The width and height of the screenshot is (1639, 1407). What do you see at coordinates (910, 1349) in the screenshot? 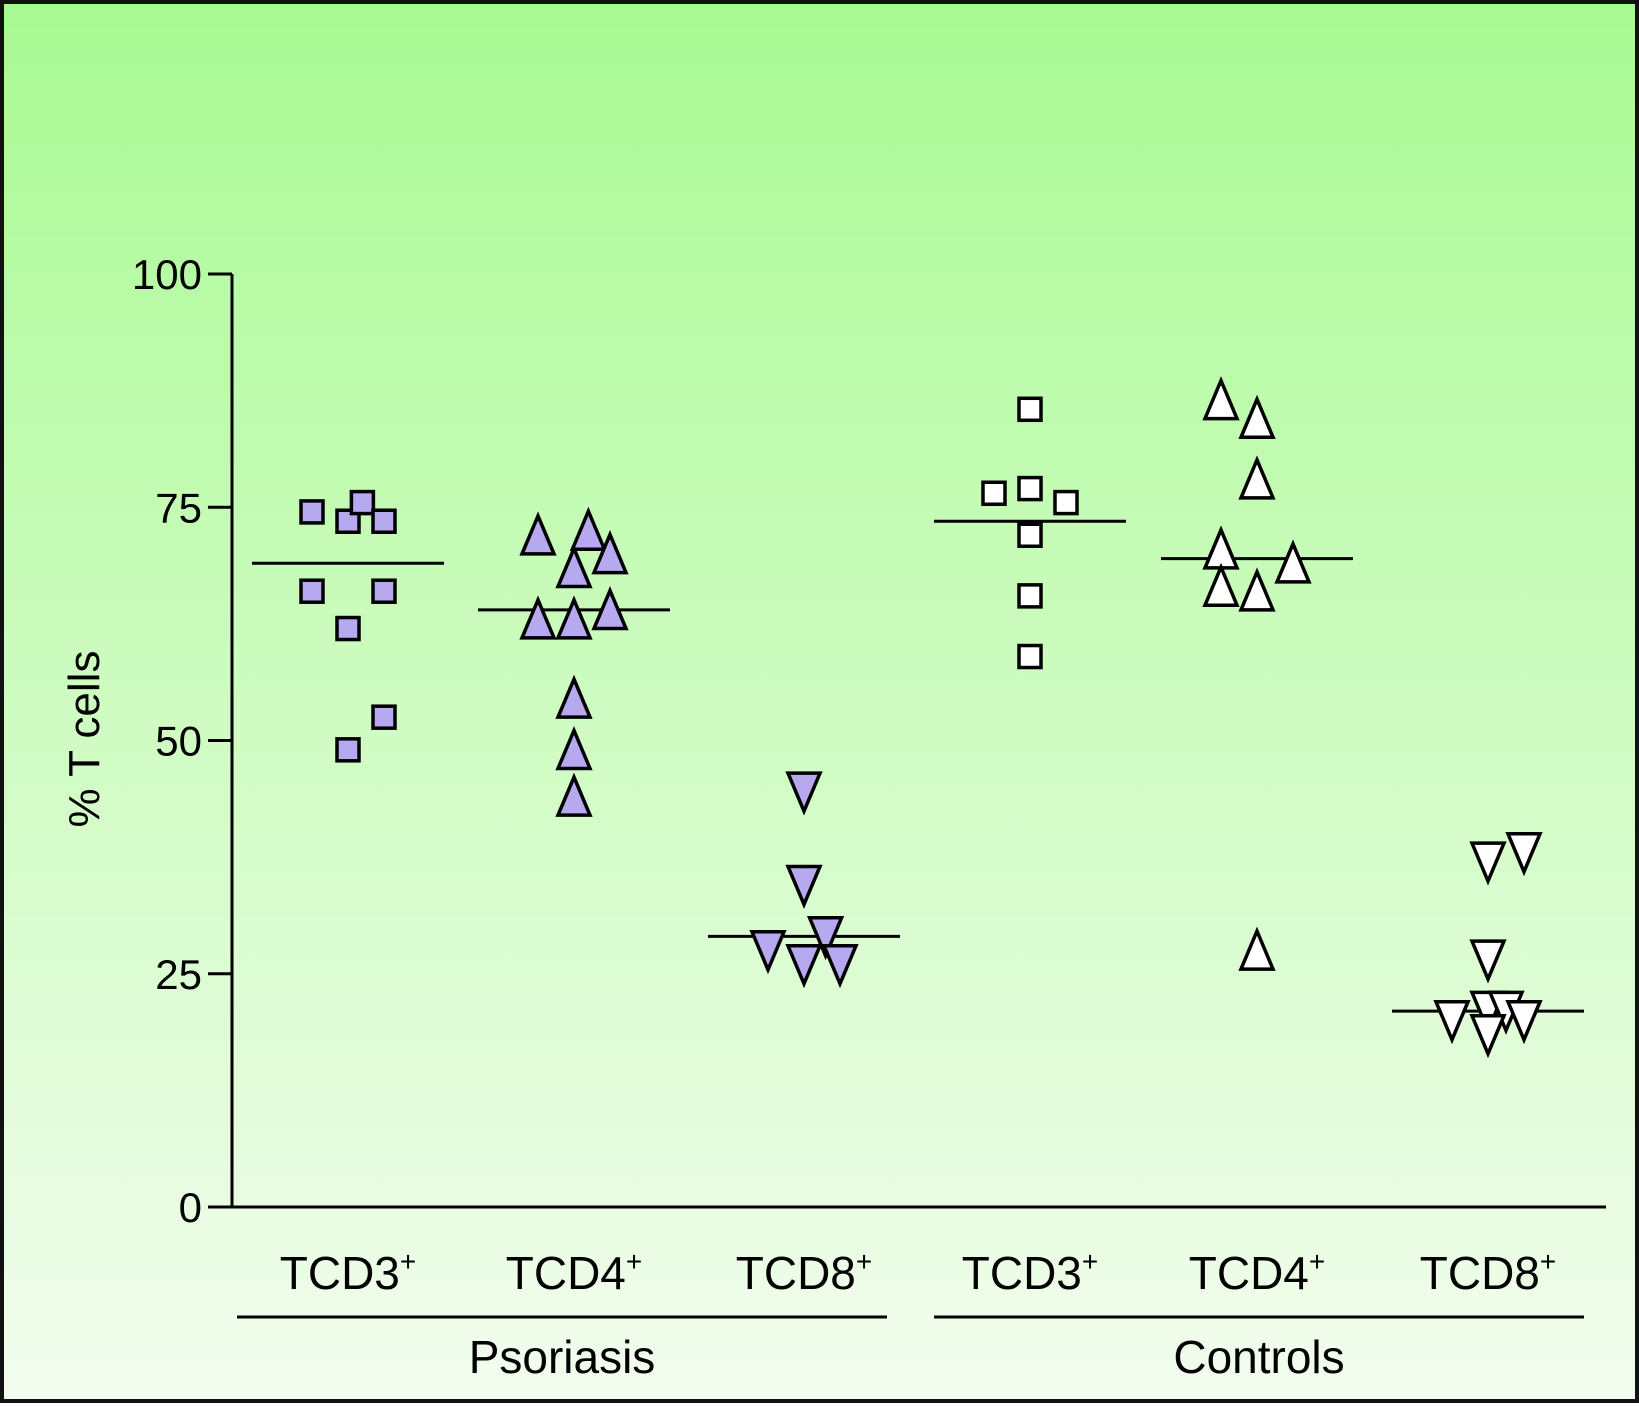
I see `group-brackets: Psoriasis Controls` at bounding box center [910, 1349].